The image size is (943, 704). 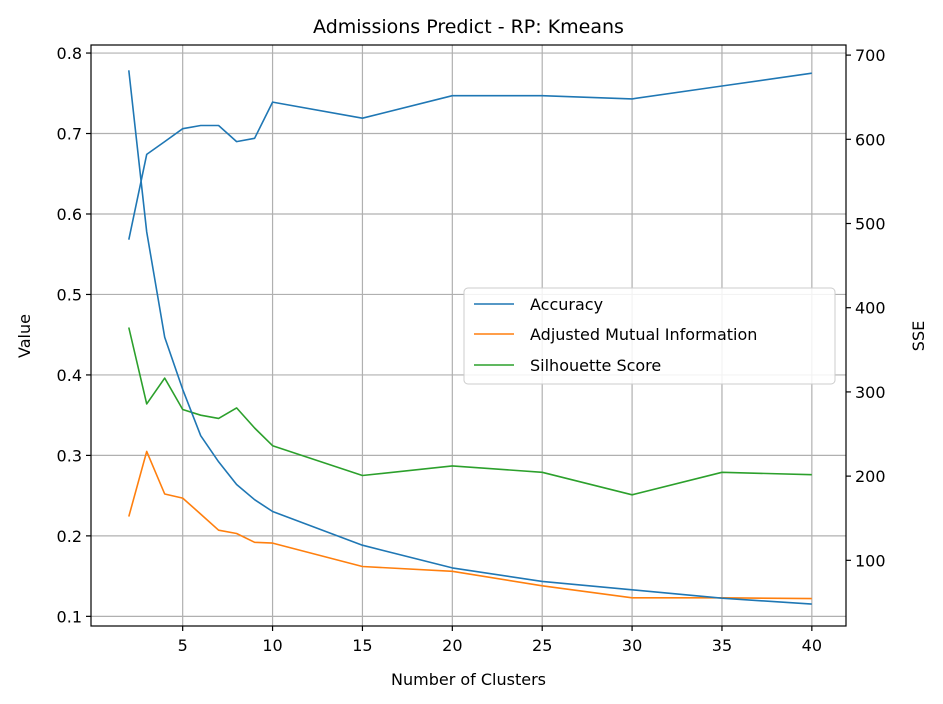 What do you see at coordinates (870, 392) in the screenshot?
I see `y2-tick-label: 300` at bounding box center [870, 392].